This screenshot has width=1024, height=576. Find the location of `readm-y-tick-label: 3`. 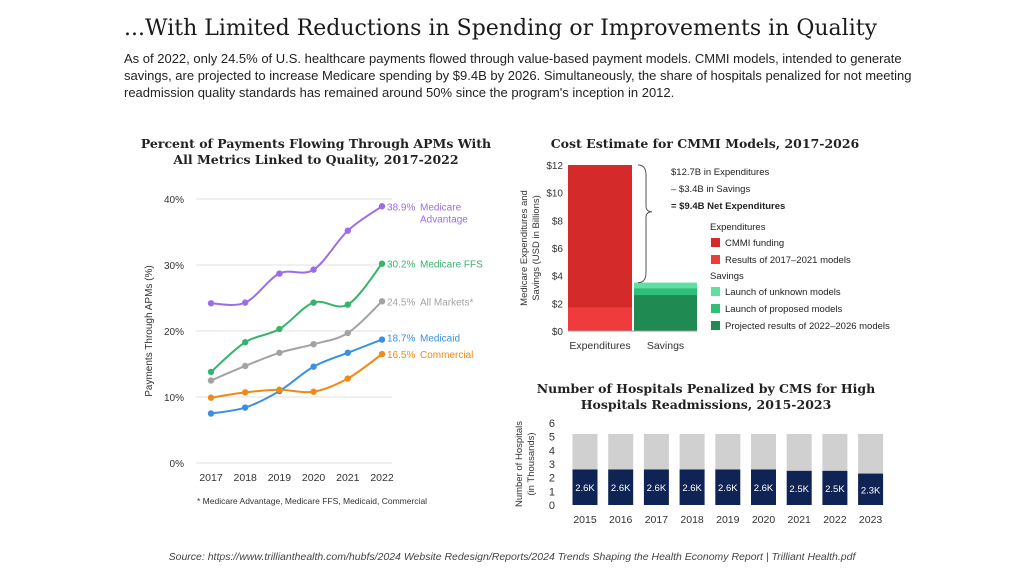

readm-y-tick-label: 3 is located at coordinates (552, 465).